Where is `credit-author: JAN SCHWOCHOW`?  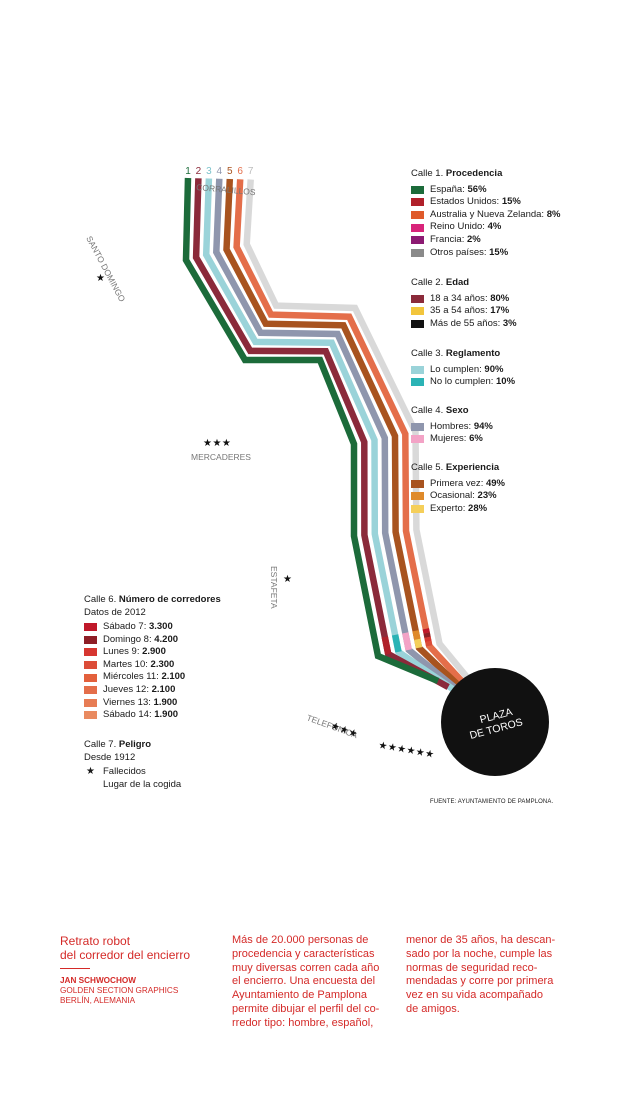 credit-author: JAN SCHWOCHOW is located at coordinates (98, 980).